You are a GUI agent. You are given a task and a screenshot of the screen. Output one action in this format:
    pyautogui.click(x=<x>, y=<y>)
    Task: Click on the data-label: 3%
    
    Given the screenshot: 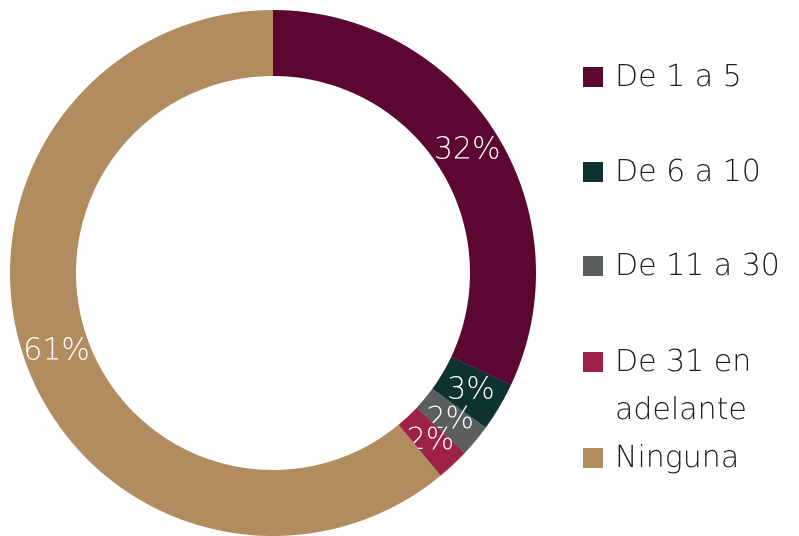 What is the action you would take?
    pyautogui.click(x=471, y=389)
    